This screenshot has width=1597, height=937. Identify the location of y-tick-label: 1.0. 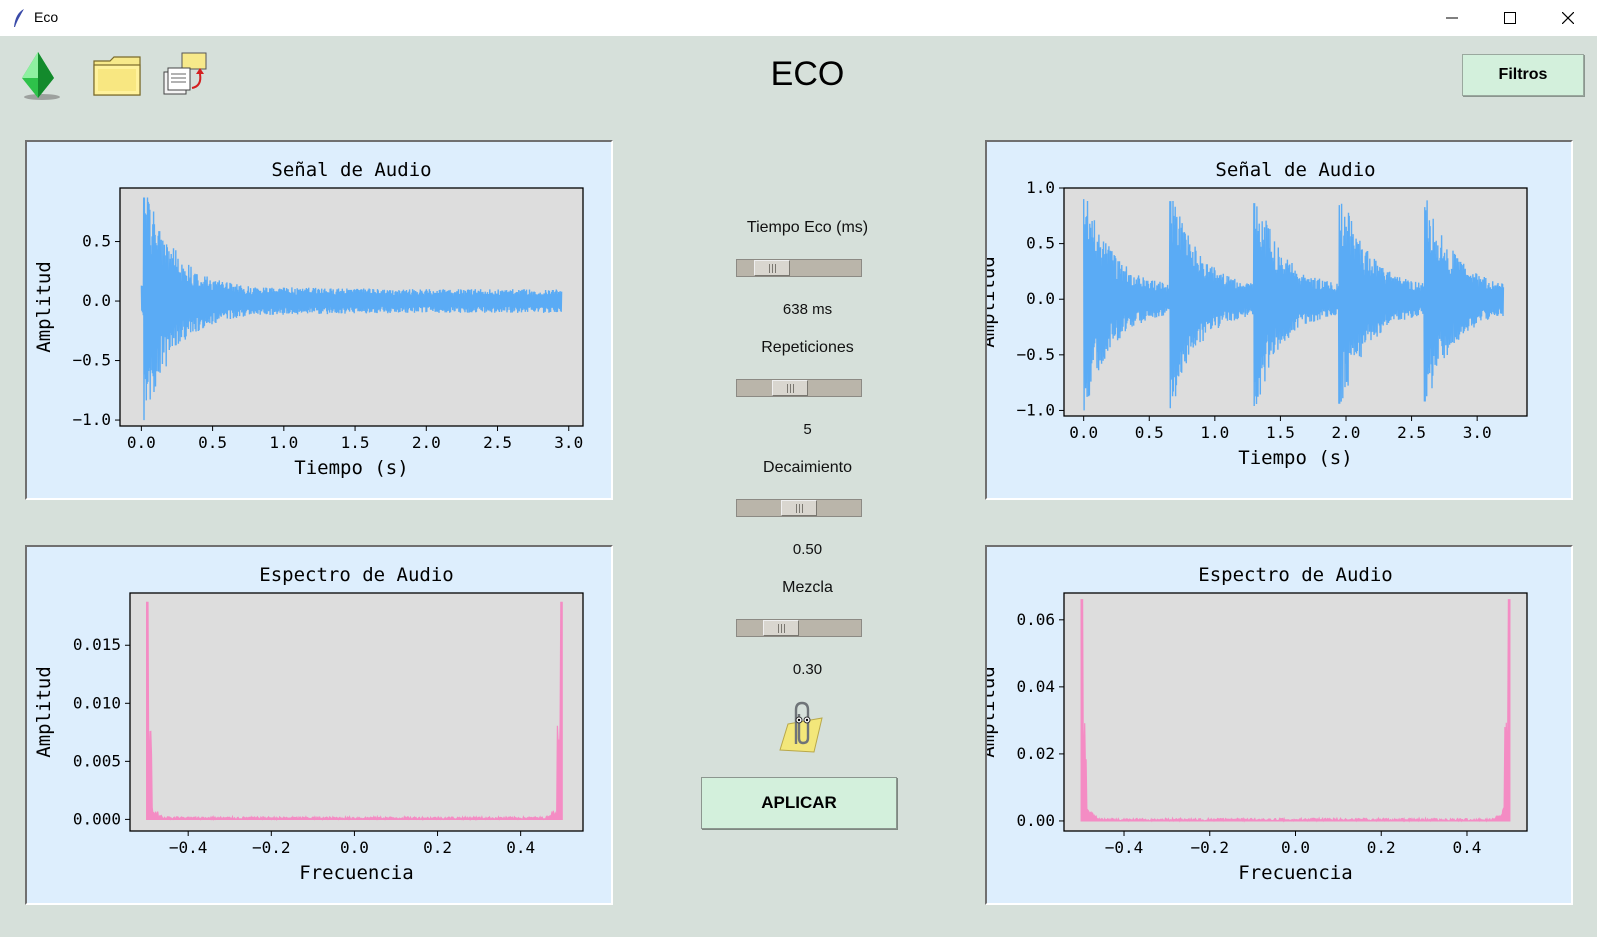
(1040, 187).